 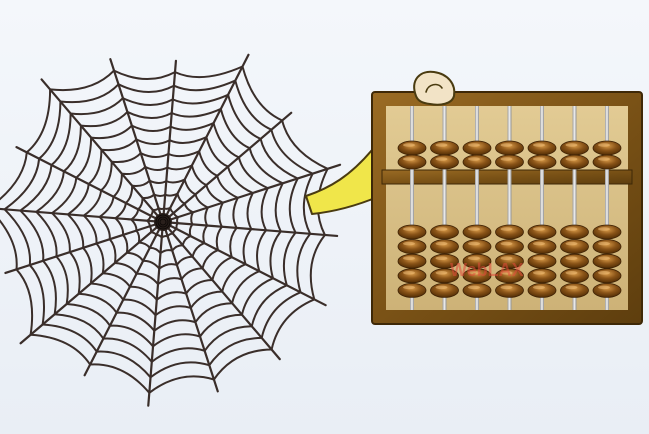 I want to click on abacus-divider-beam, so click(x=507, y=177).